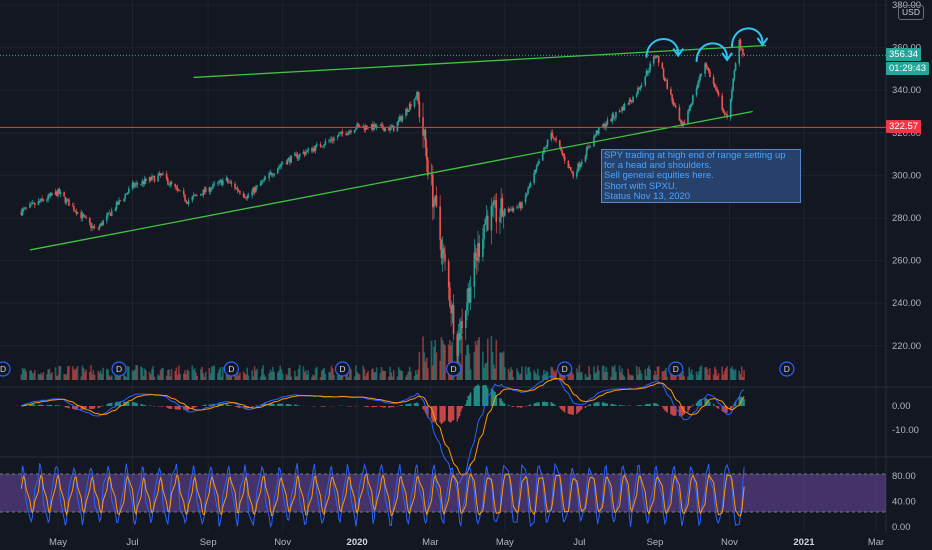 The width and height of the screenshot is (932, 550). I want to click on time-axis: May Jul Sep Nov 2020 Mar May Jul Sep Nov 2021 Mar, so click(466, 542).